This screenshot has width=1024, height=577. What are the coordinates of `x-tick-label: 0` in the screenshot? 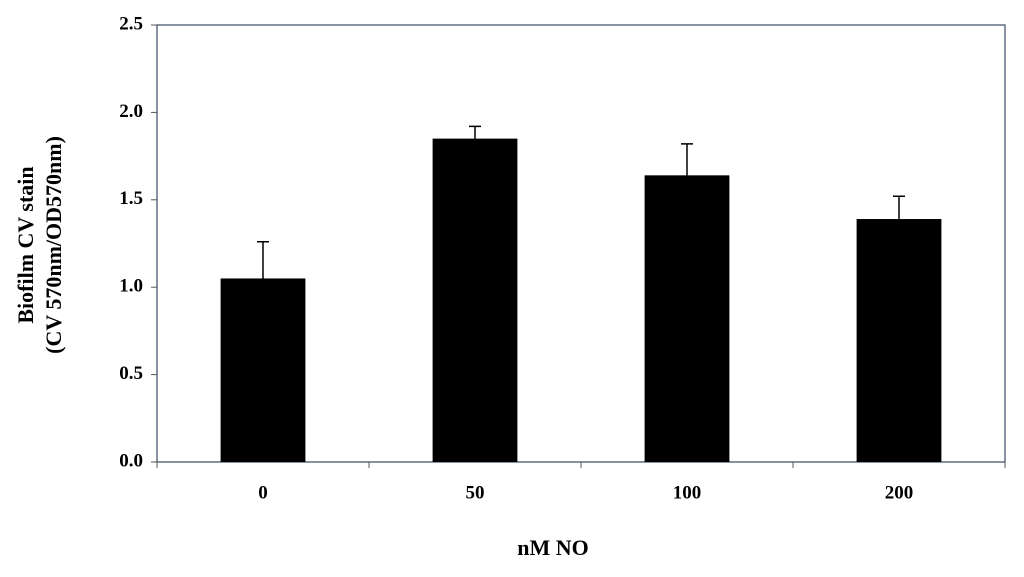 It's located at (263, 492).